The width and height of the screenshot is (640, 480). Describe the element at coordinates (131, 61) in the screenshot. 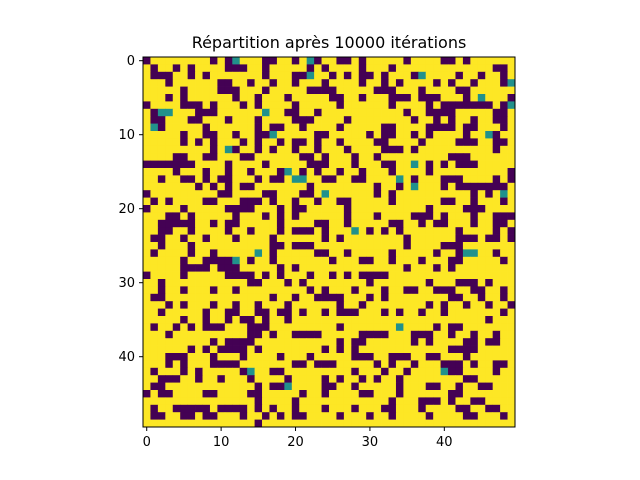

I see `y-tick-label: 0` at that location.